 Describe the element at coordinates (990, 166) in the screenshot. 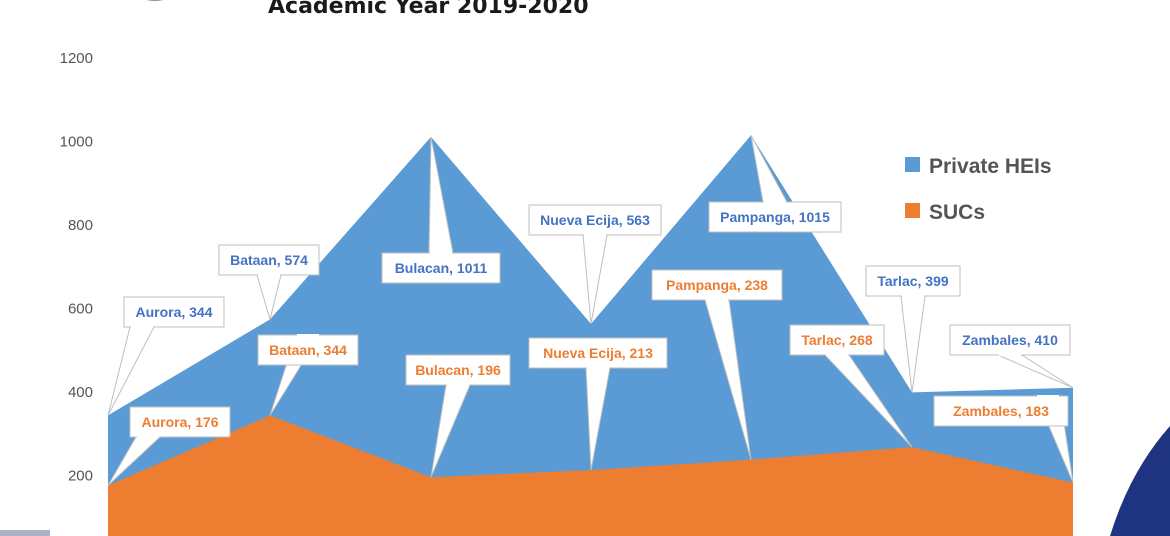

I see `legend-label-private: Private HEIs` at that location.